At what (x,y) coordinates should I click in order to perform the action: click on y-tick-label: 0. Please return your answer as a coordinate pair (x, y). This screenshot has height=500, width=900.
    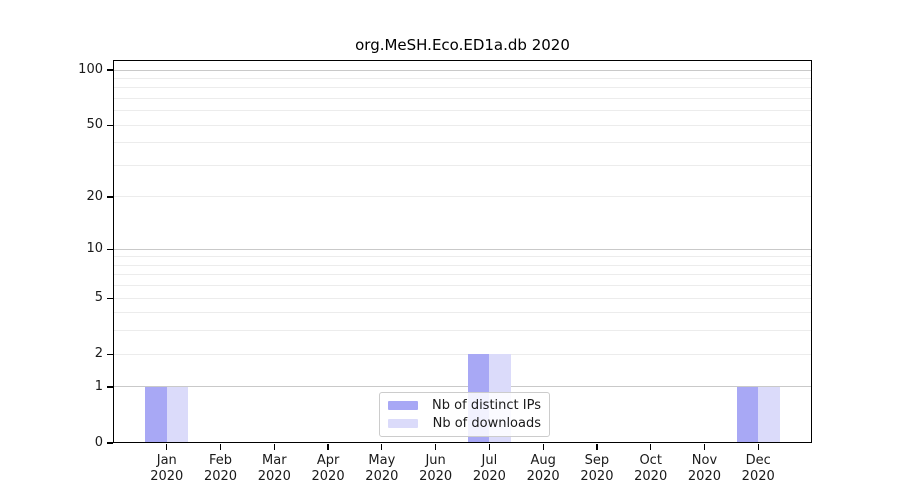
    Looking at the image, I should click on (98, 442).